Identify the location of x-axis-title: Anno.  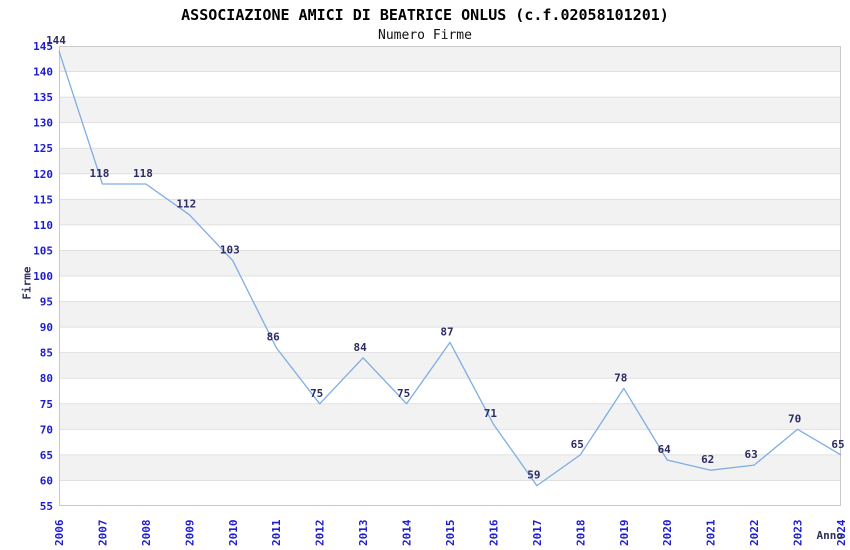
(830, 535).